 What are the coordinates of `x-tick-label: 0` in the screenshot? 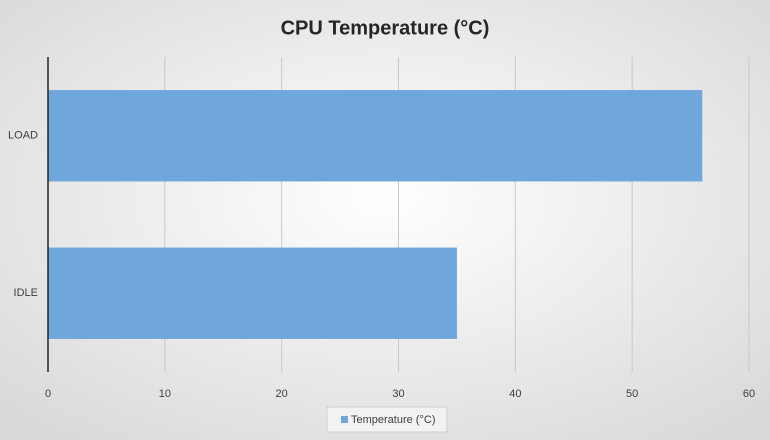 It's located at (48, 394).